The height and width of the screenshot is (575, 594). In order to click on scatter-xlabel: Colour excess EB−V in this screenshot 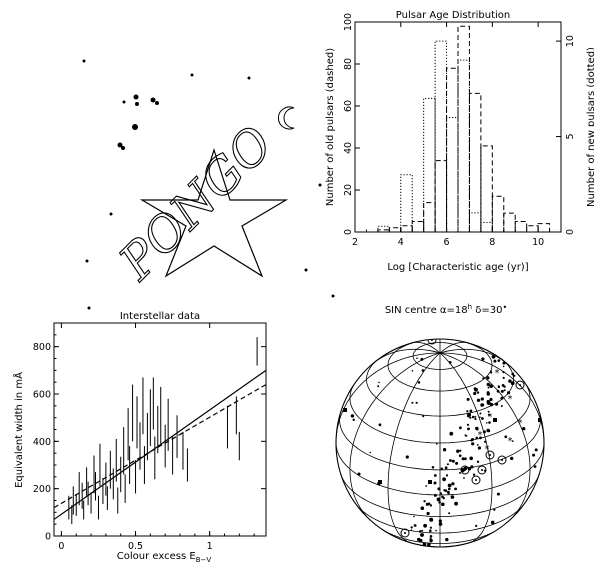, I will do `click(164, 557)`.